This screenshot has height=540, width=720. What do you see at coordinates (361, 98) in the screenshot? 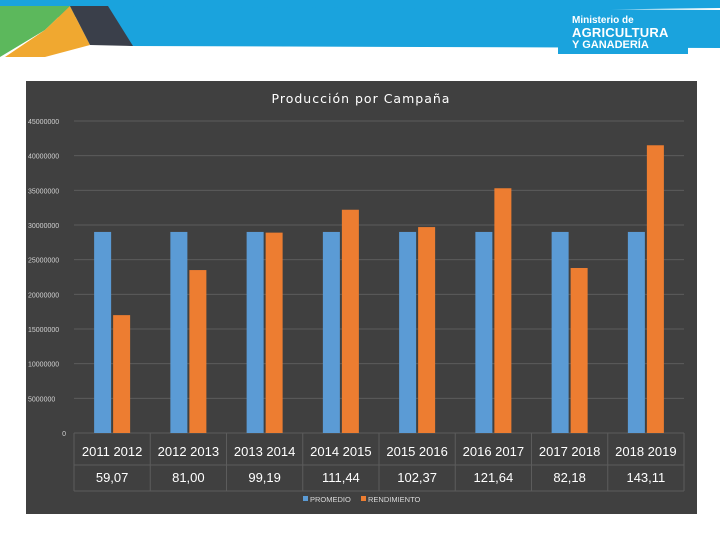
I see `chart-title: Producción por Campaña` at bounding box center [361, 98].